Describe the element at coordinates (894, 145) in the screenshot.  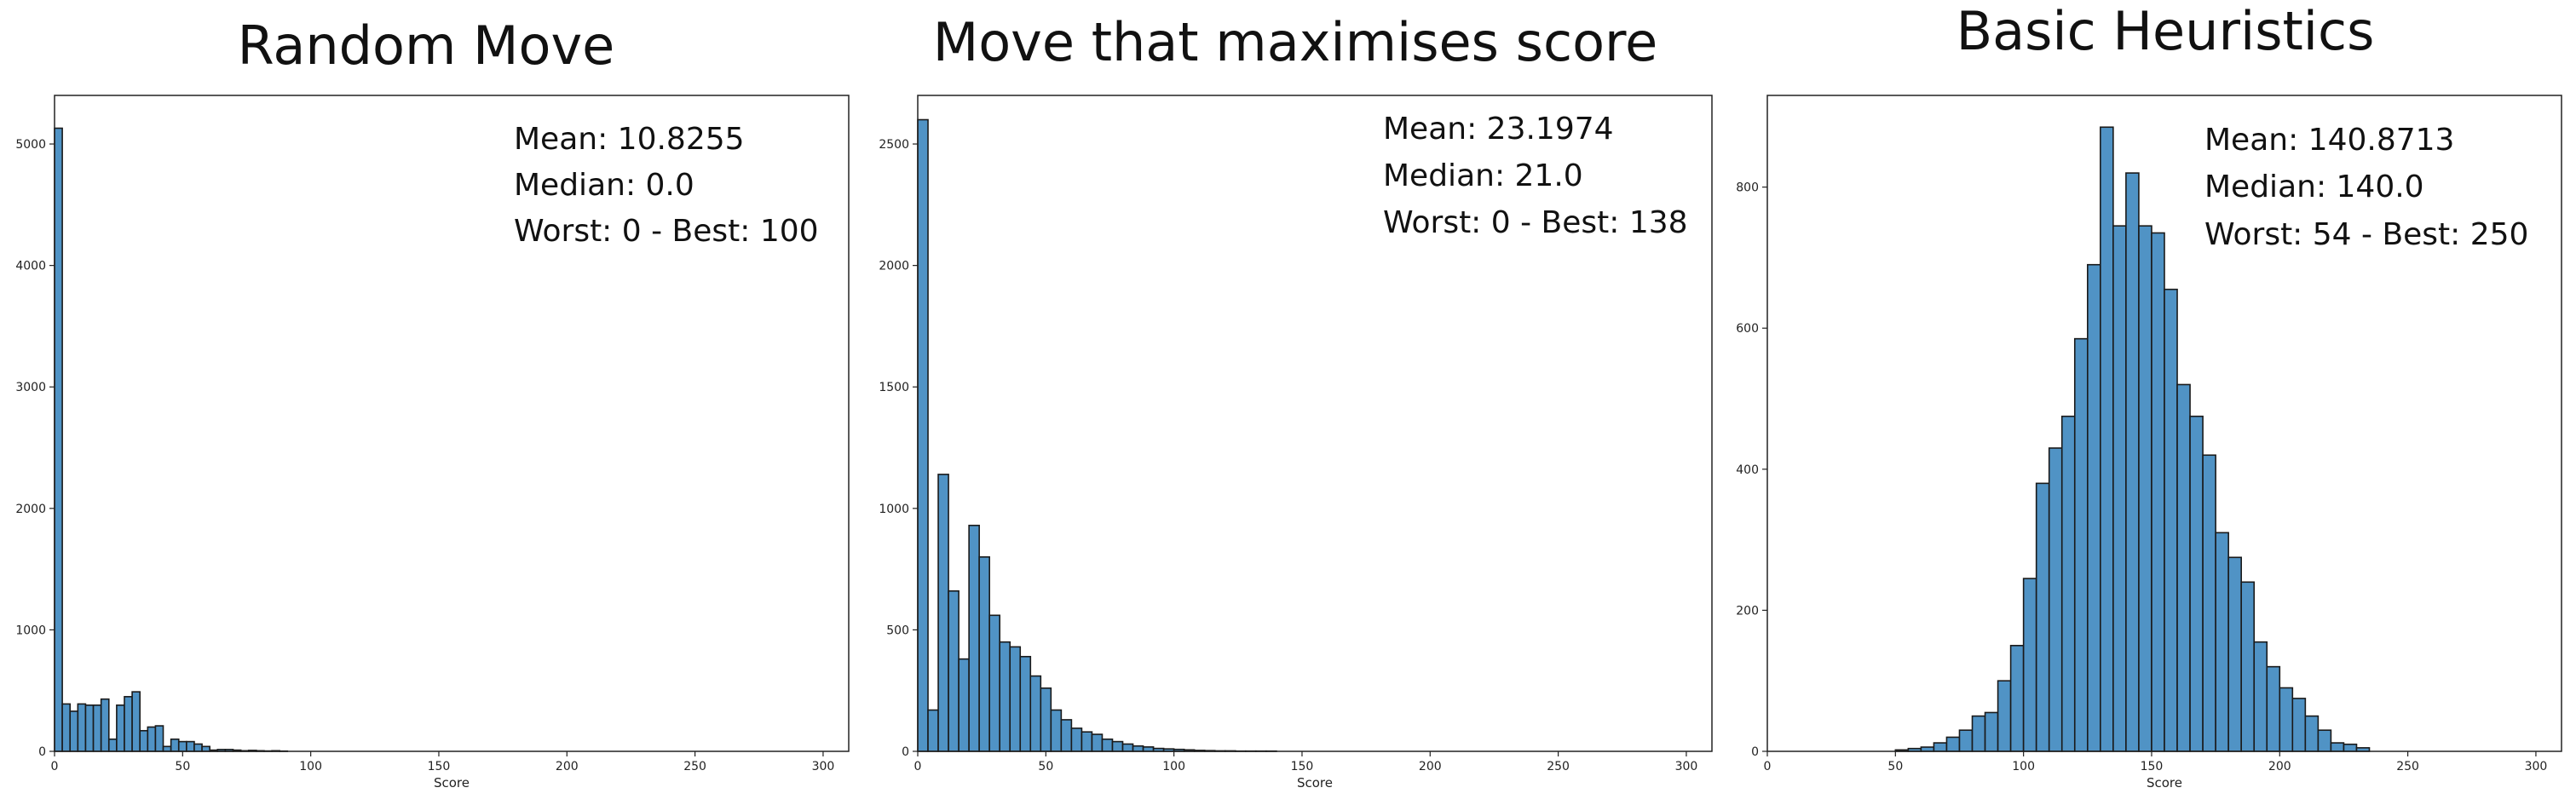
I see `y-tick-label: 2500` at that location.